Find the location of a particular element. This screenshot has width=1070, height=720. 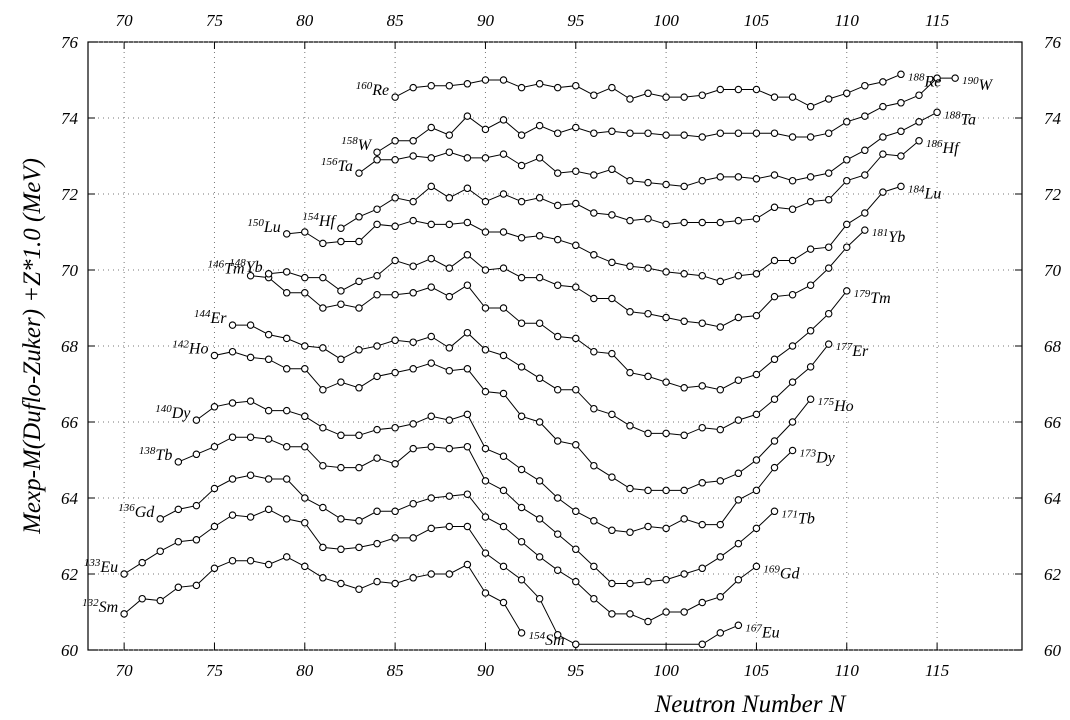

element-symbol: Ta is located at coordinates (968, 119).